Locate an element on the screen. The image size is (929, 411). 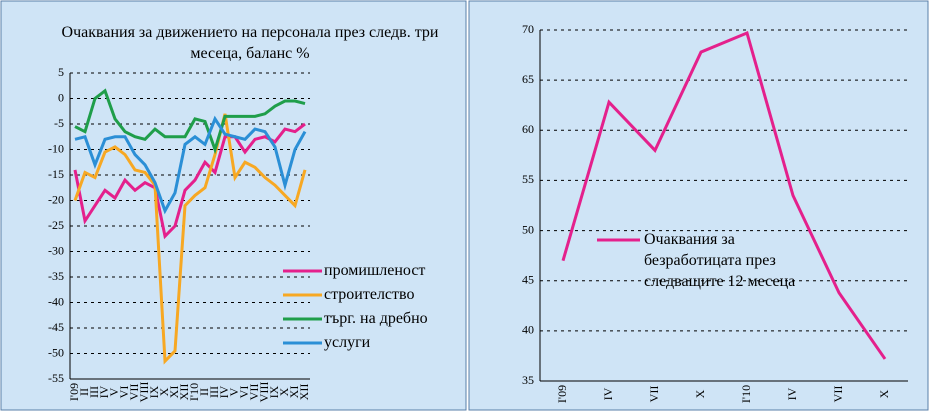
y-tick-label: -25 is located at coordinates (56, 225).